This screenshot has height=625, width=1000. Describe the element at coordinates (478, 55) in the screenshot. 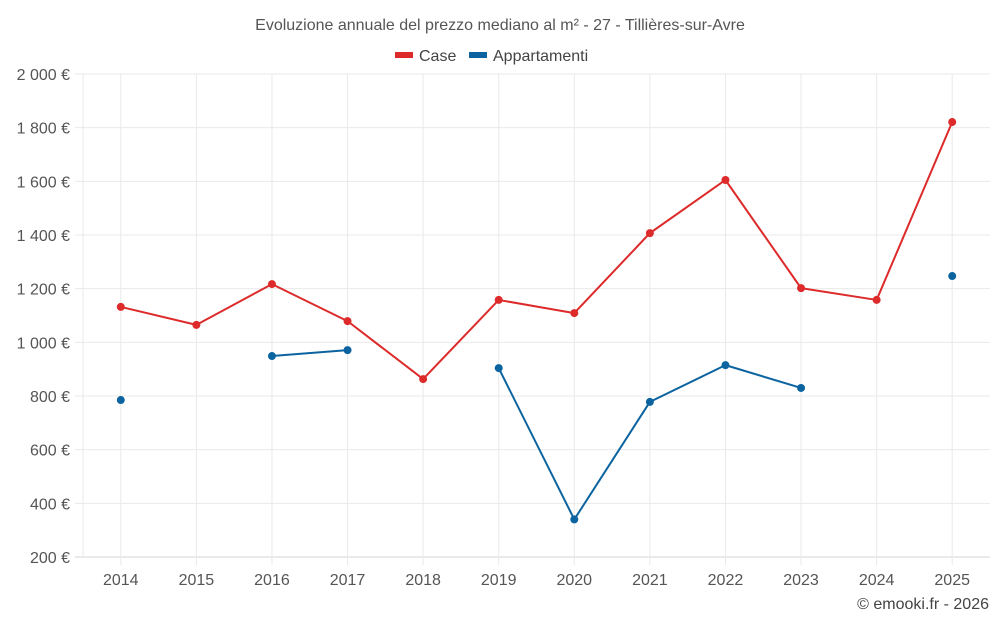

I see `legend-swatch-appartamenti` at that location.